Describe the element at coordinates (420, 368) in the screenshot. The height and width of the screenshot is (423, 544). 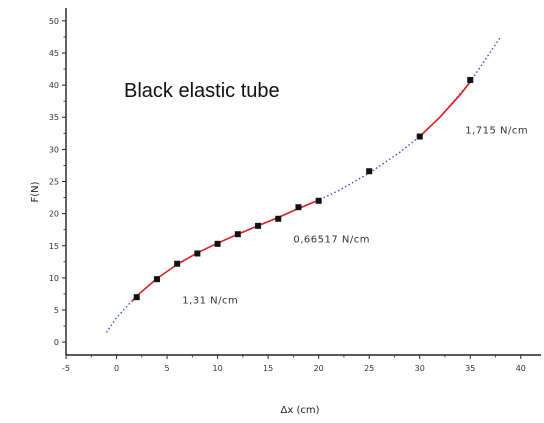
I see `x-tick-label: 30` at that location.